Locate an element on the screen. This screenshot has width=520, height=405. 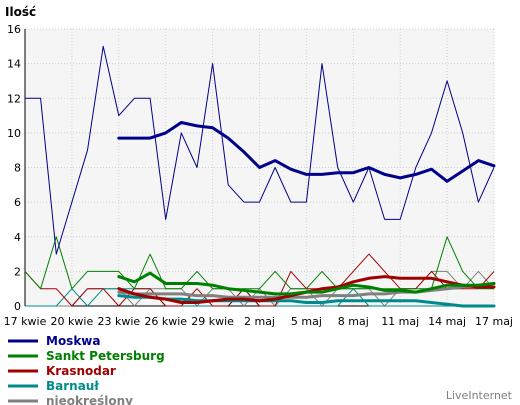
y-tick-label: 2 is located at coordinates (17, 271).